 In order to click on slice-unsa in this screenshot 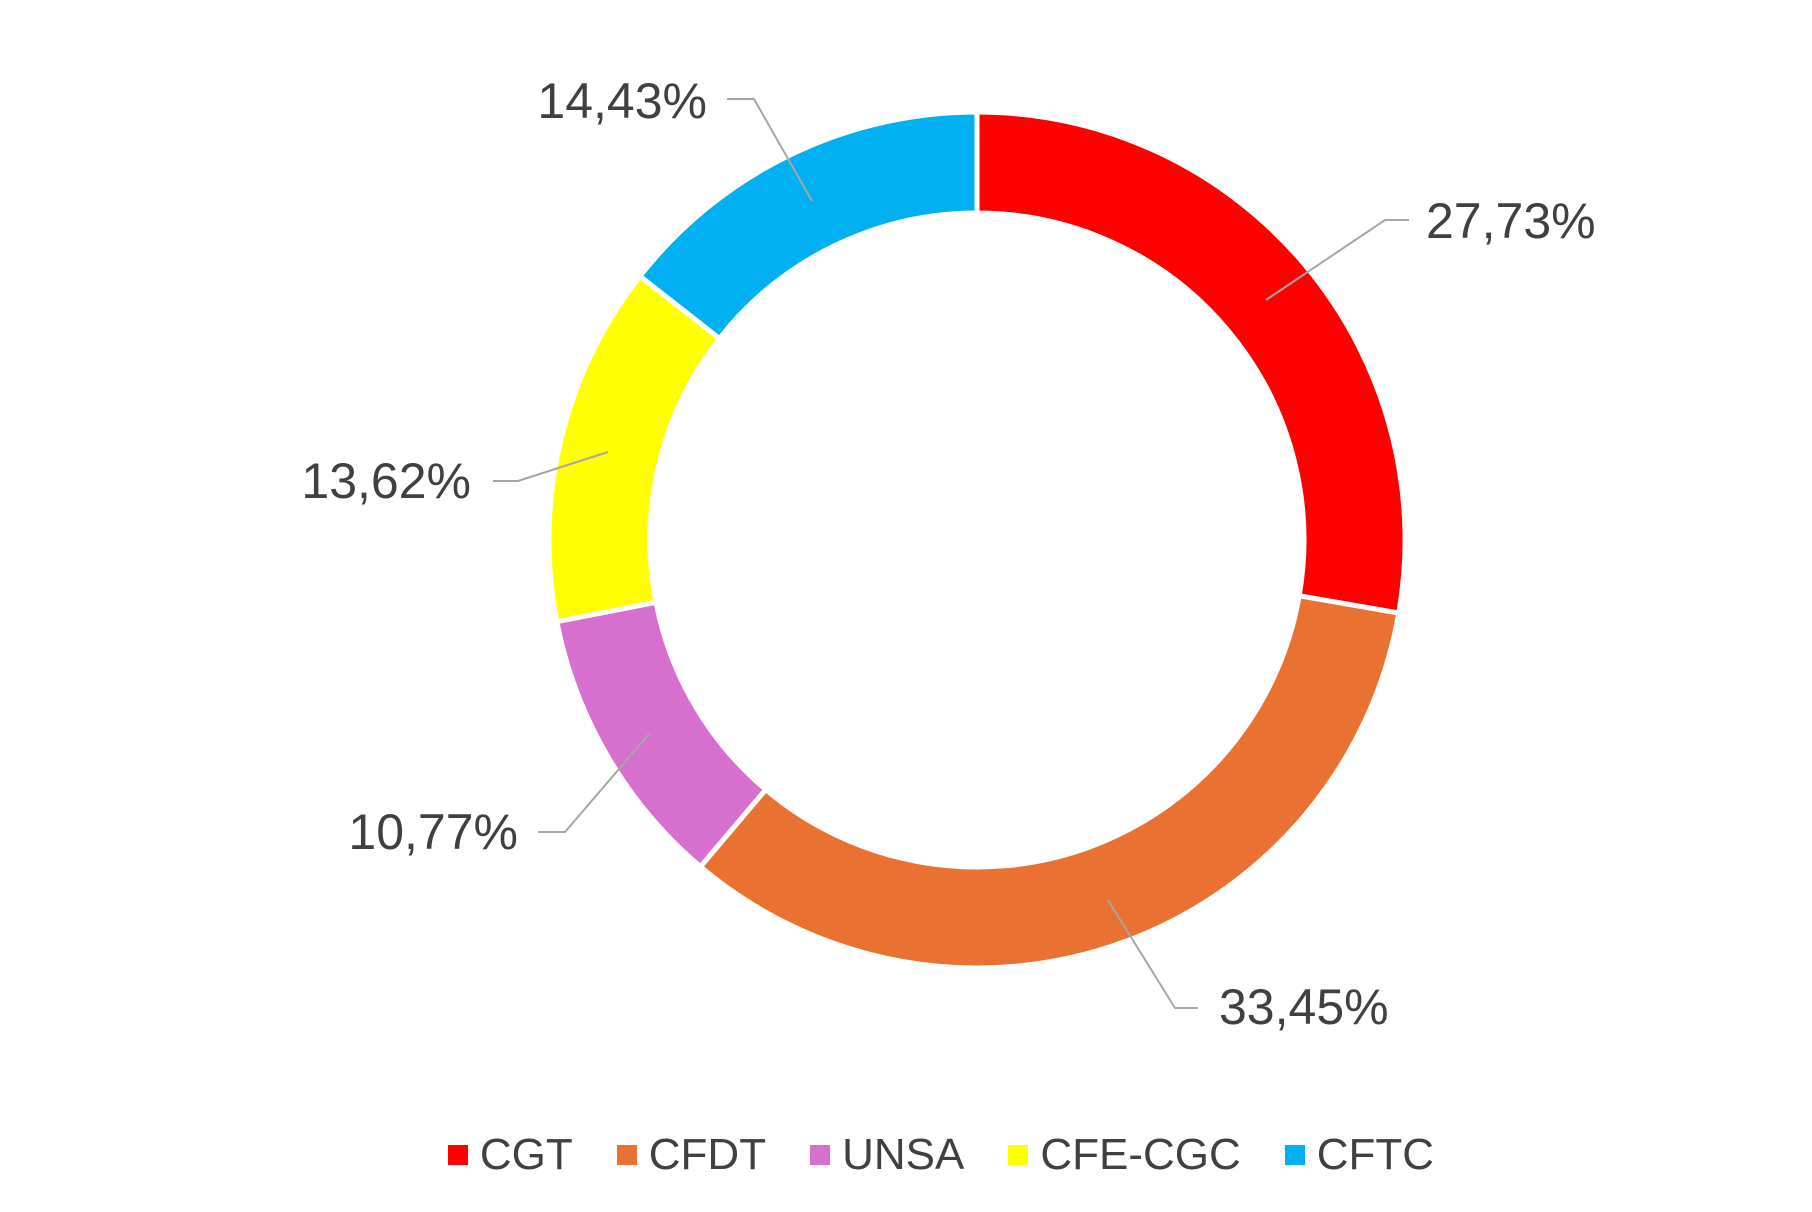, I will do `click(661, 735)`.